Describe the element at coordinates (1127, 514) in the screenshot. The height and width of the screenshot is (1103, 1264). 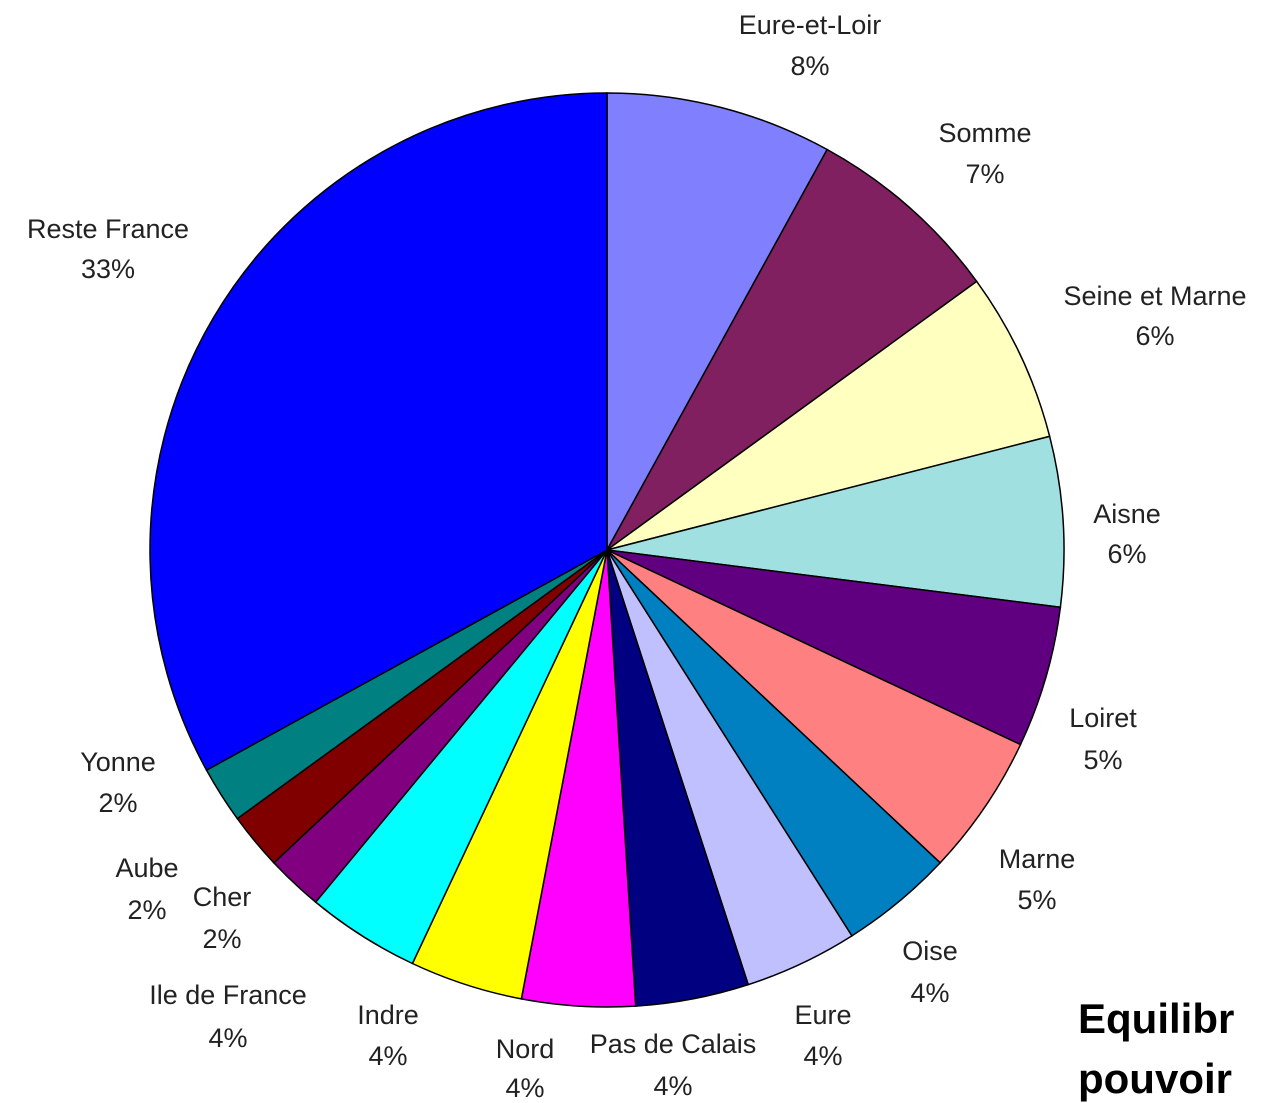
I see `slice-label: Aisne` at that location.